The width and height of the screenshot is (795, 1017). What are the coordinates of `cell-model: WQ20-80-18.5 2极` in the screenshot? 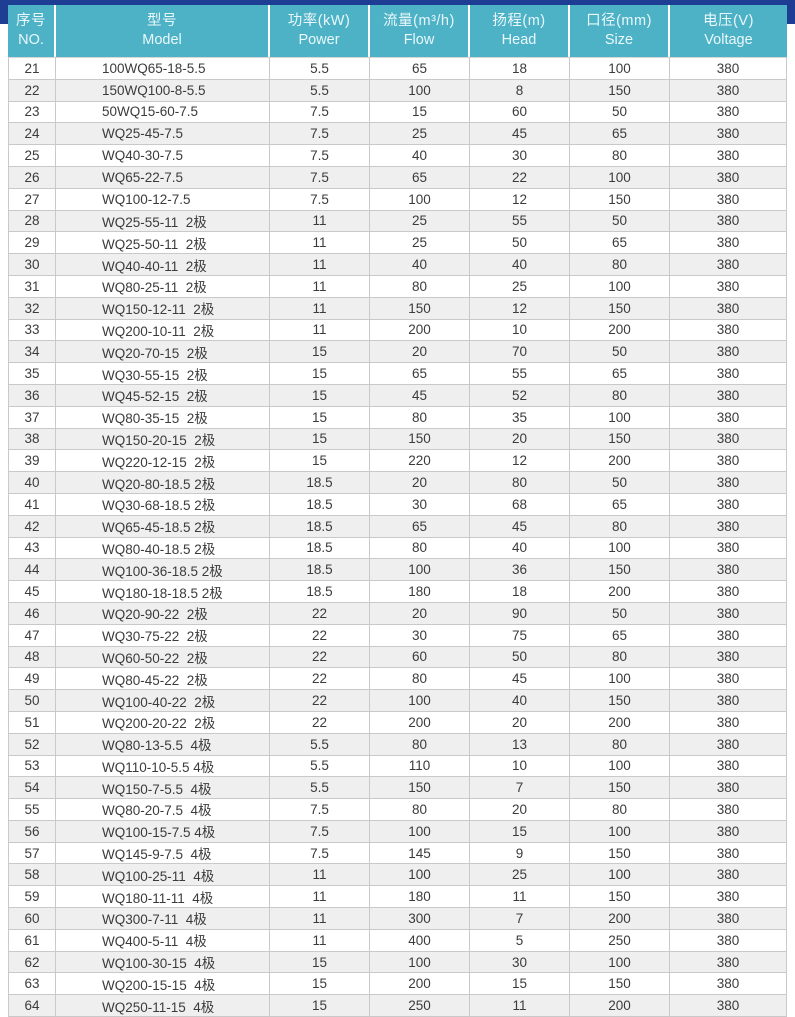 It's located at (163, 483).